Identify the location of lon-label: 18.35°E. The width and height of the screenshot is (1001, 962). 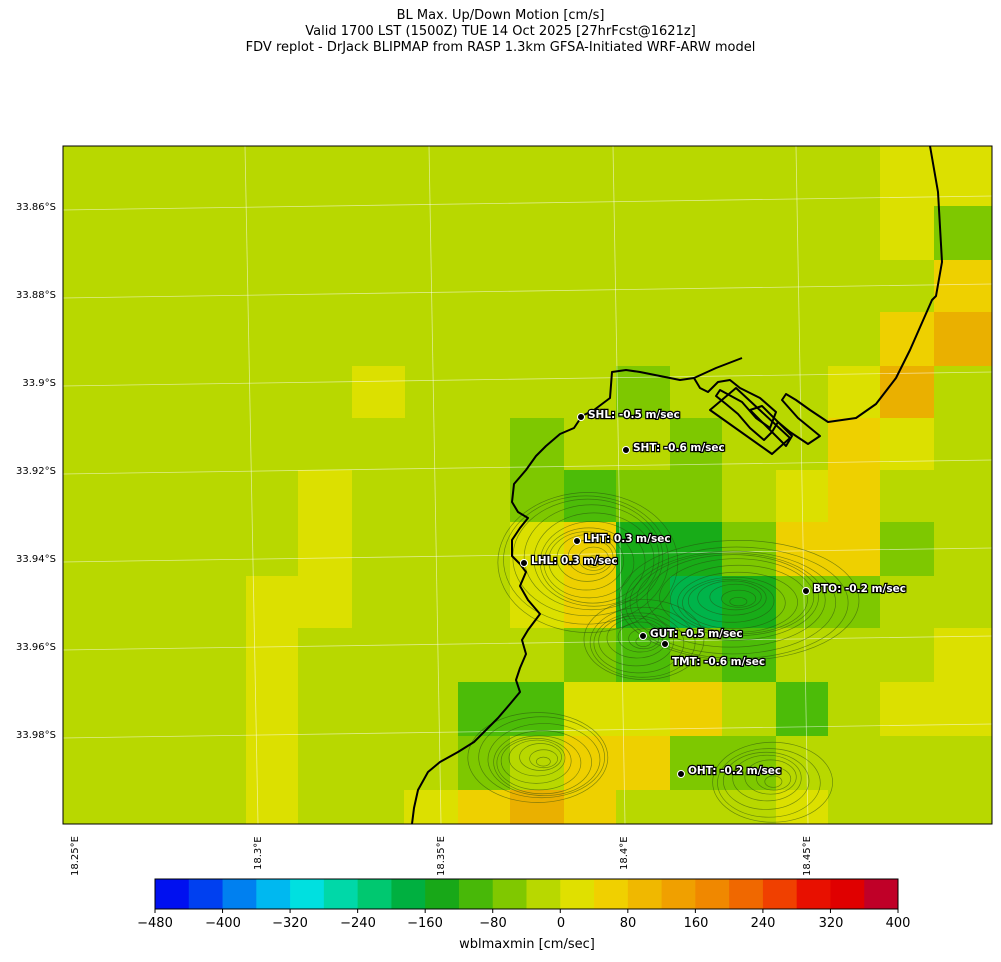
(441, 856).